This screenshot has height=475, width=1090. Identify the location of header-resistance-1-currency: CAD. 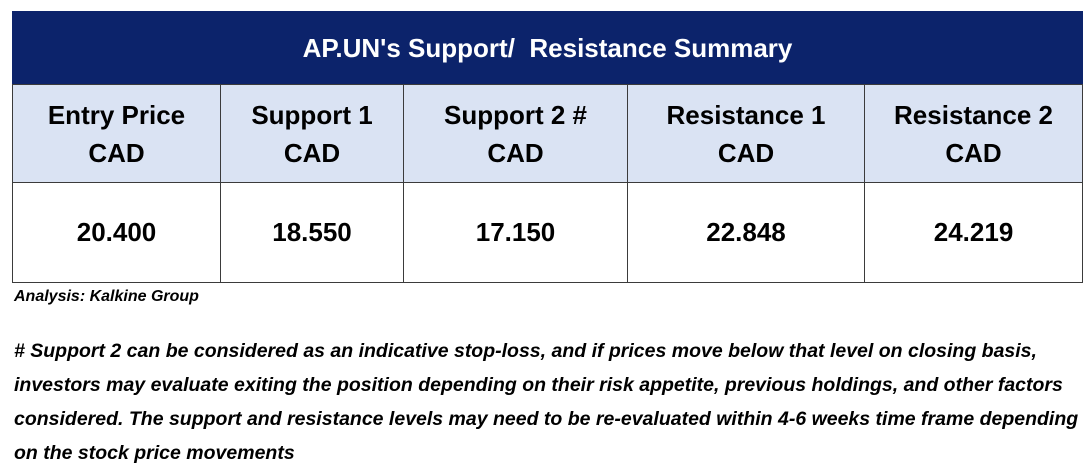
(746, 152).